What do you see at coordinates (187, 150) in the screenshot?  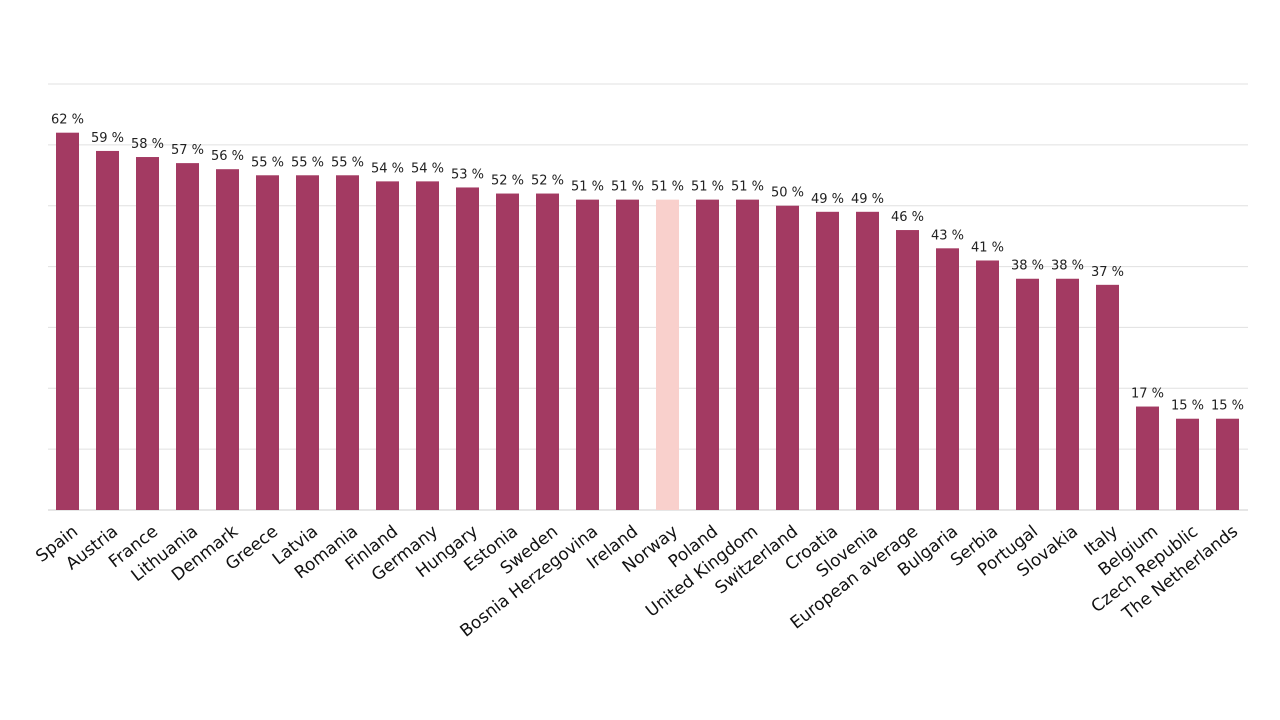 I see `data-label: 57 %` at bounding box center [187, 150].